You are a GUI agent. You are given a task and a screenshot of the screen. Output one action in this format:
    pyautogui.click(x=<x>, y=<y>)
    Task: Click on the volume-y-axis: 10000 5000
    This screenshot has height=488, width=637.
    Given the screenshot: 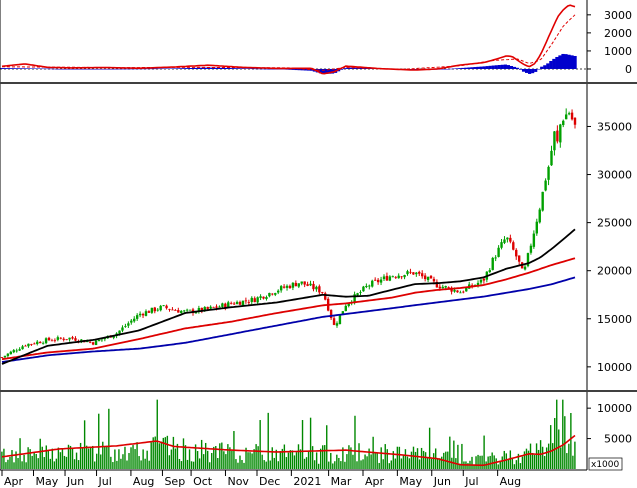 What is the action you would take?
    pyautogui.click(x=609, y=424)
    